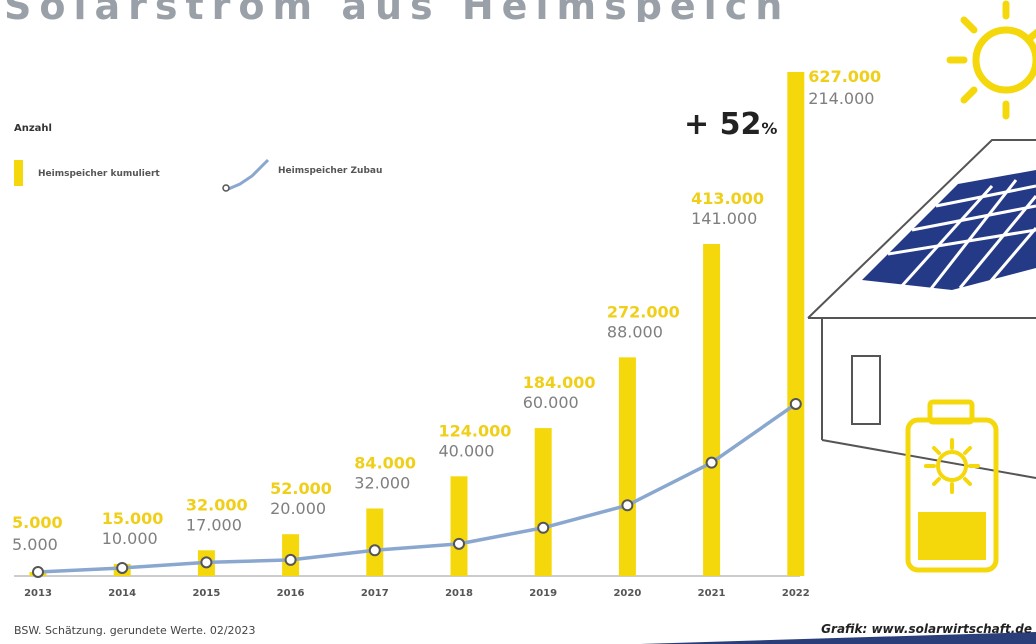 The height and width of the screenshot is (644, 1036). I want to click on legend-bar-swatch, so click(18, 173).